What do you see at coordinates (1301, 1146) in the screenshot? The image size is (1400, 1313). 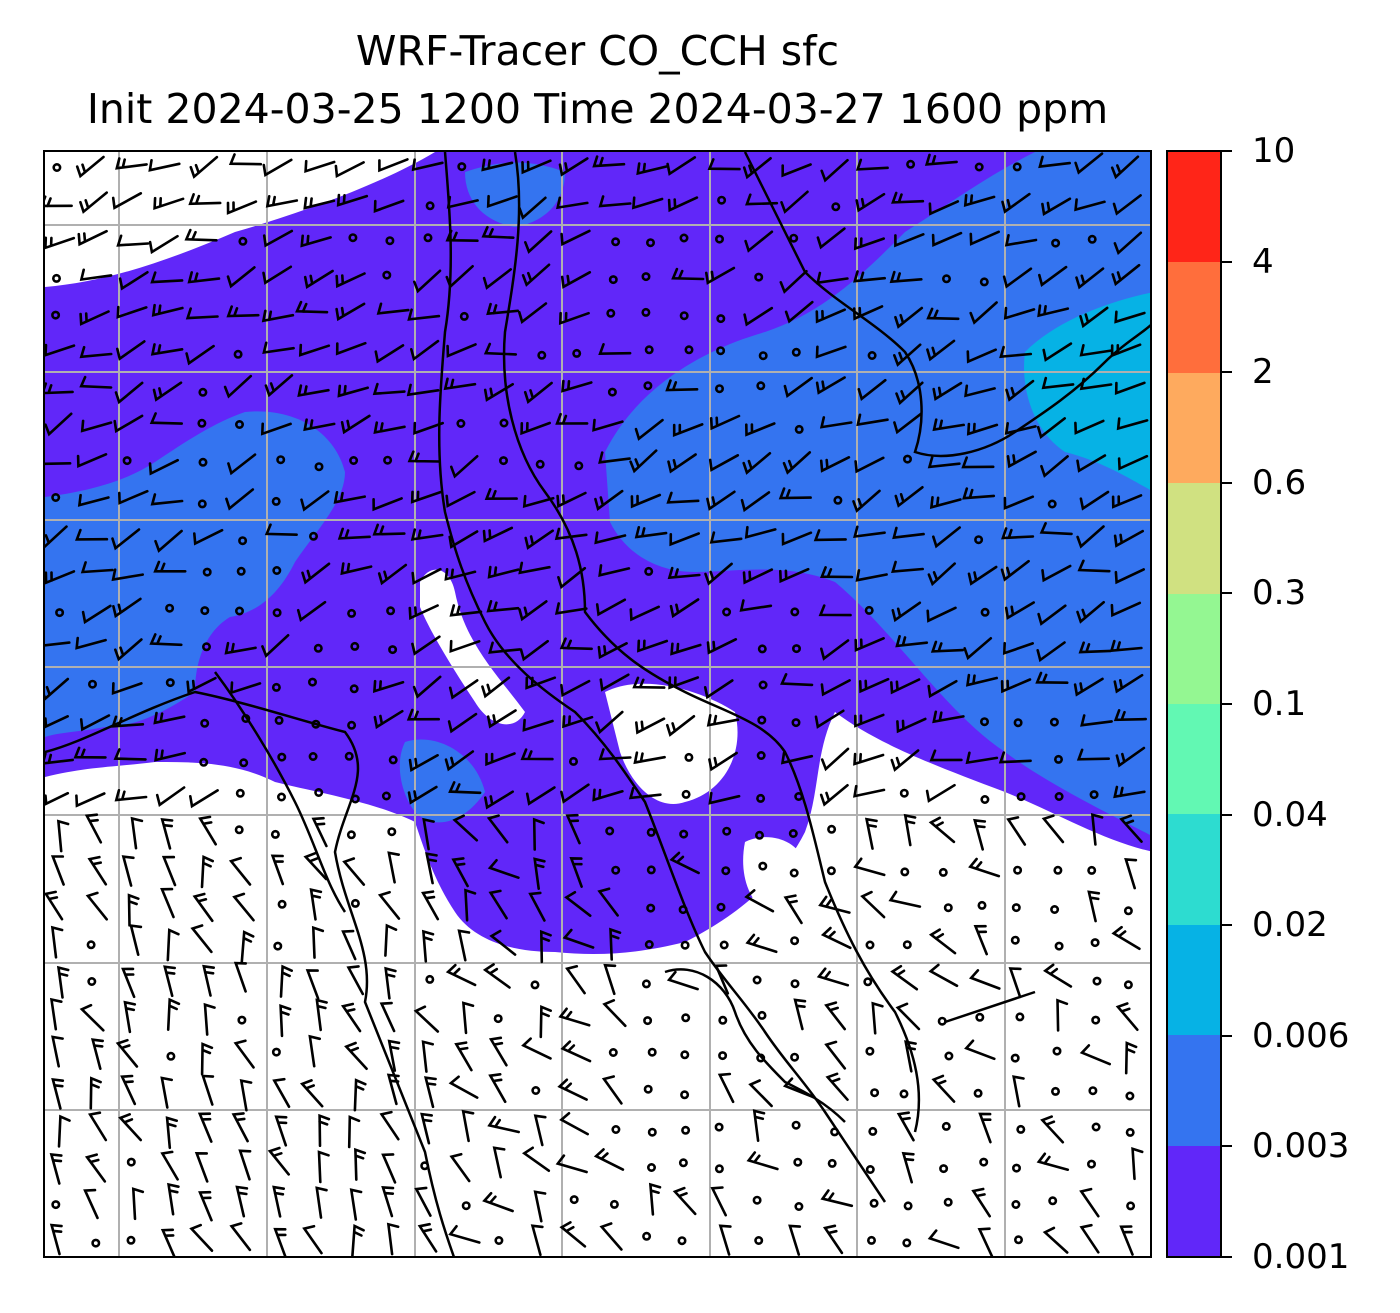 I see `colorbar-tick-label: 0.003` at bounding box center [1301, 1146].